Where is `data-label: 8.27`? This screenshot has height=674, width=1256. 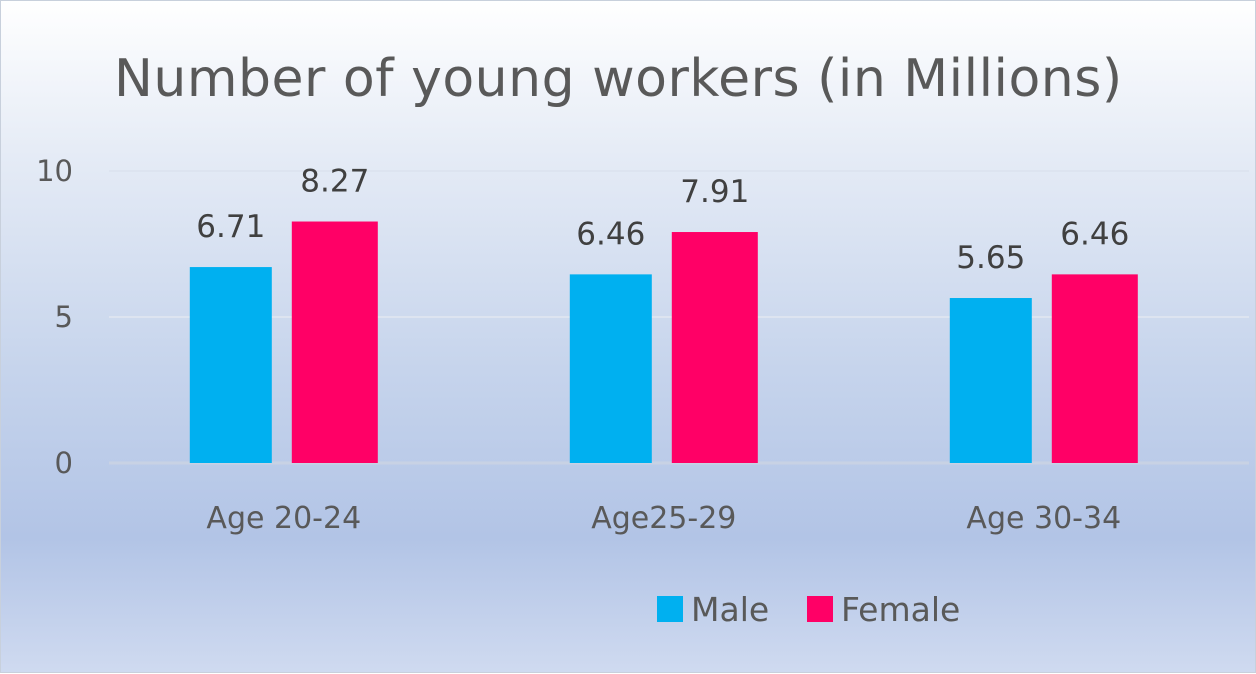
data-label: 8.27 is located at coordinates (334, 182).